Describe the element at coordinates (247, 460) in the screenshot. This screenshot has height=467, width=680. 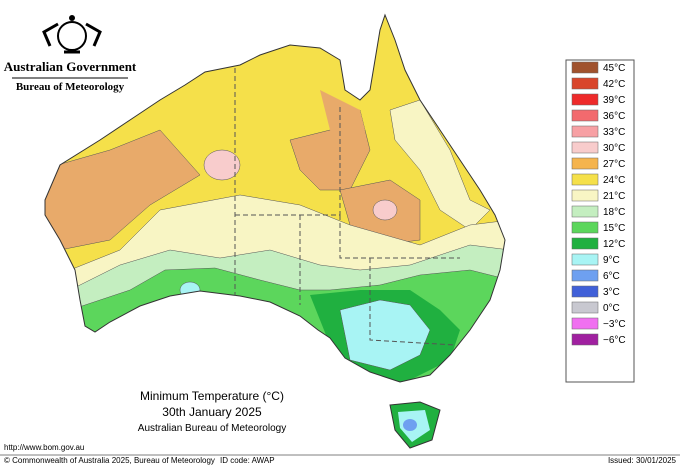
I see `id-code: ID code: AWAP` at that location.